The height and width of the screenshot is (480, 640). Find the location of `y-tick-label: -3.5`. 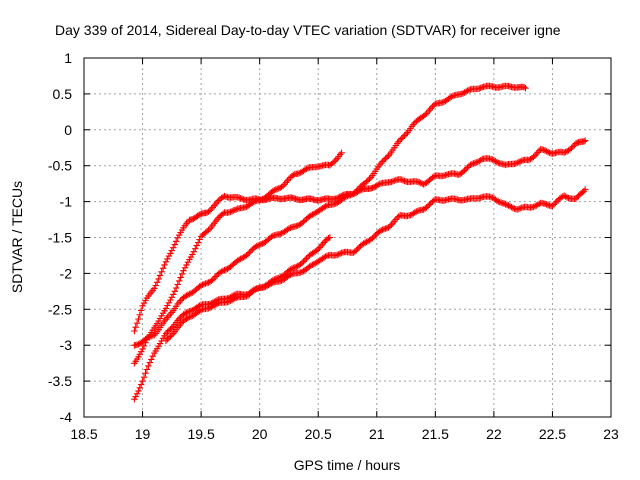

y-tick-label: -3.5 is located at coordinates (60, 381).